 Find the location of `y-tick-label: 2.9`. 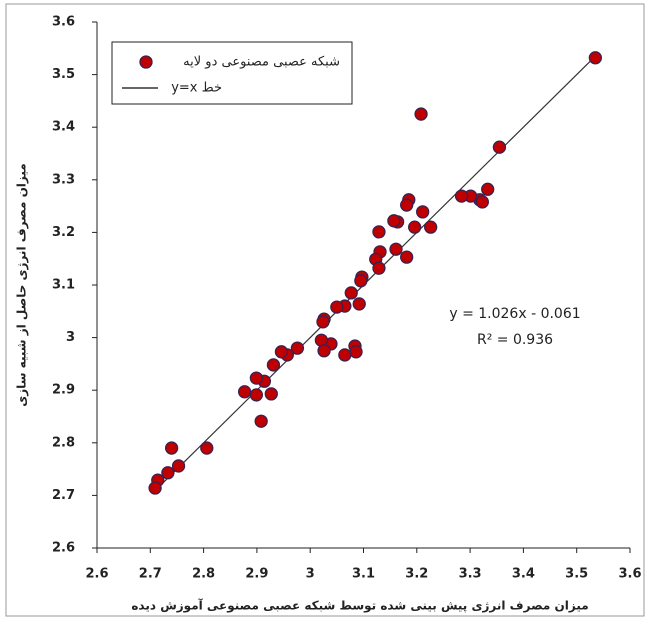

y-tick-label: 2.9 is located at coordinates (63, 390).